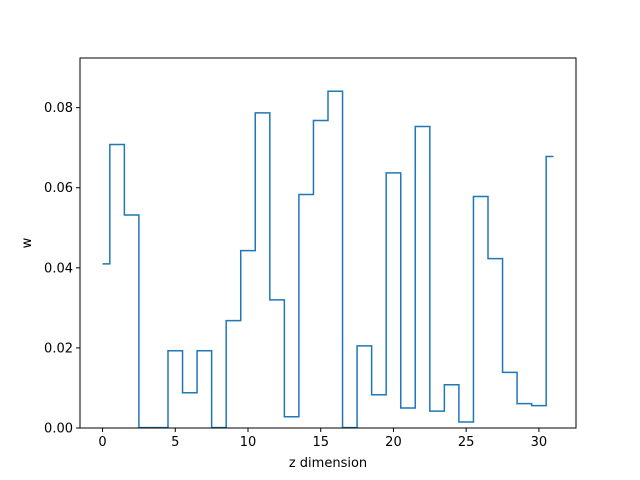 The height and width of the screenshot is (480, 640). I want to click on x-tick-label: 10, so click(248, 442).